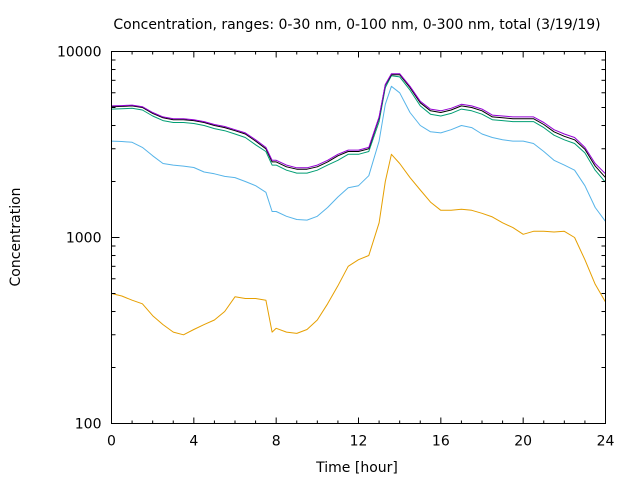 This screenshot has height=480, width=640. What do you see at coordinates (16, 236) in the screenshot?
I see `y-axis-label: Concentration` at bounding box center [16, 236].